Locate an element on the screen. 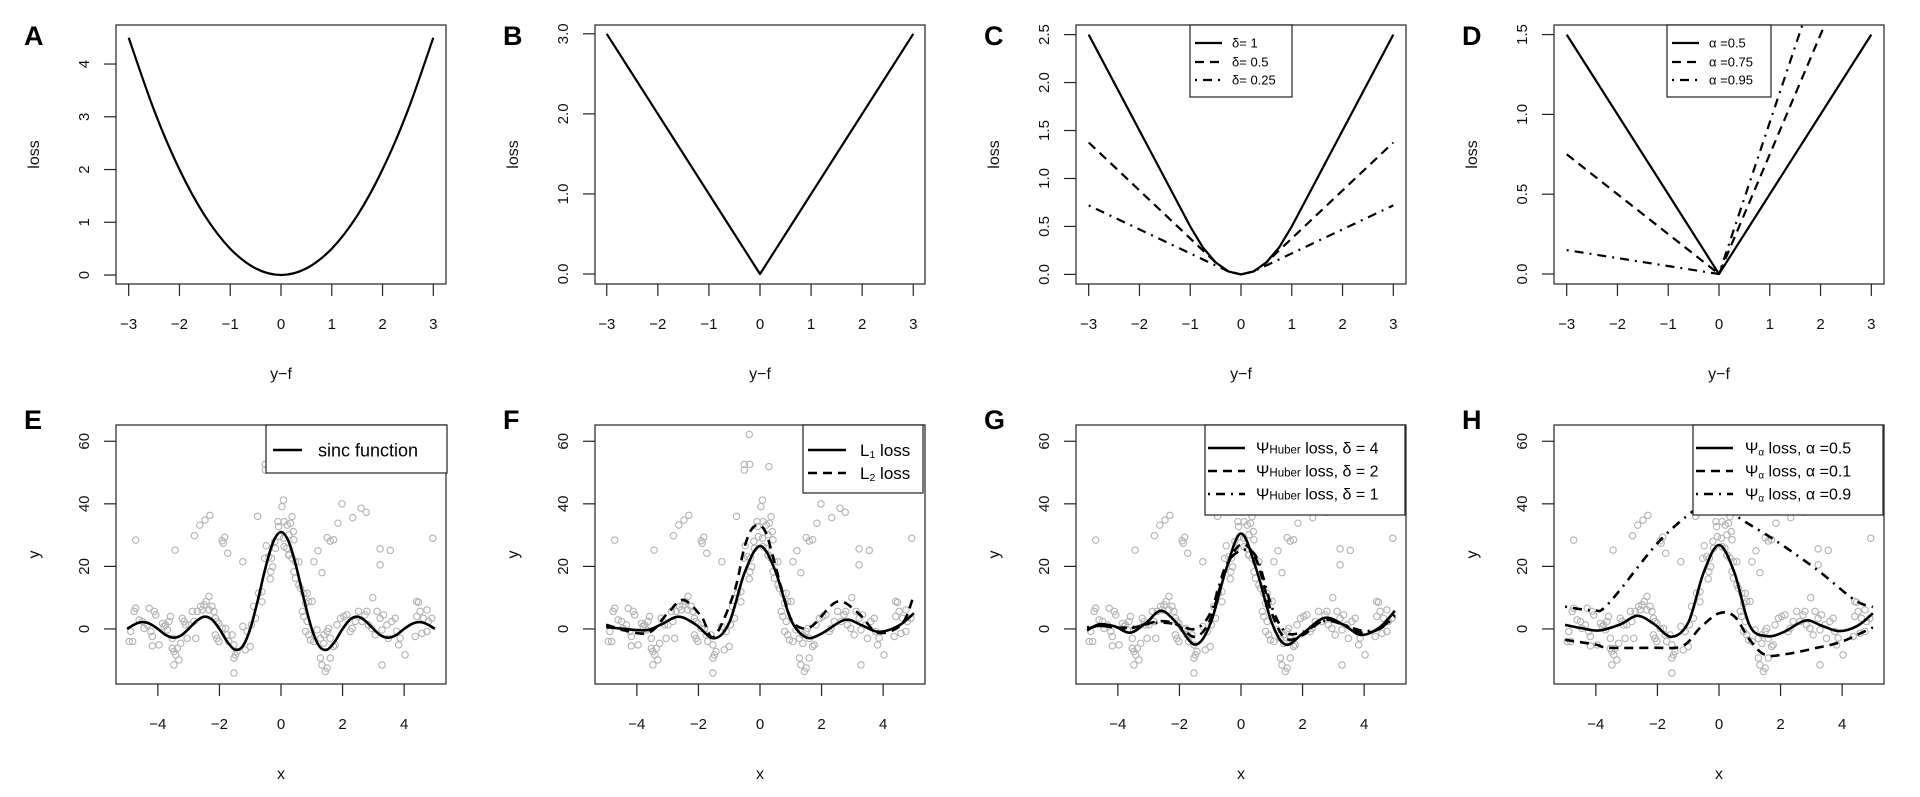 Image resolution: width=1920 pixels, height=797 pixels. curve-dashed is located at coordinates (1696, 150).